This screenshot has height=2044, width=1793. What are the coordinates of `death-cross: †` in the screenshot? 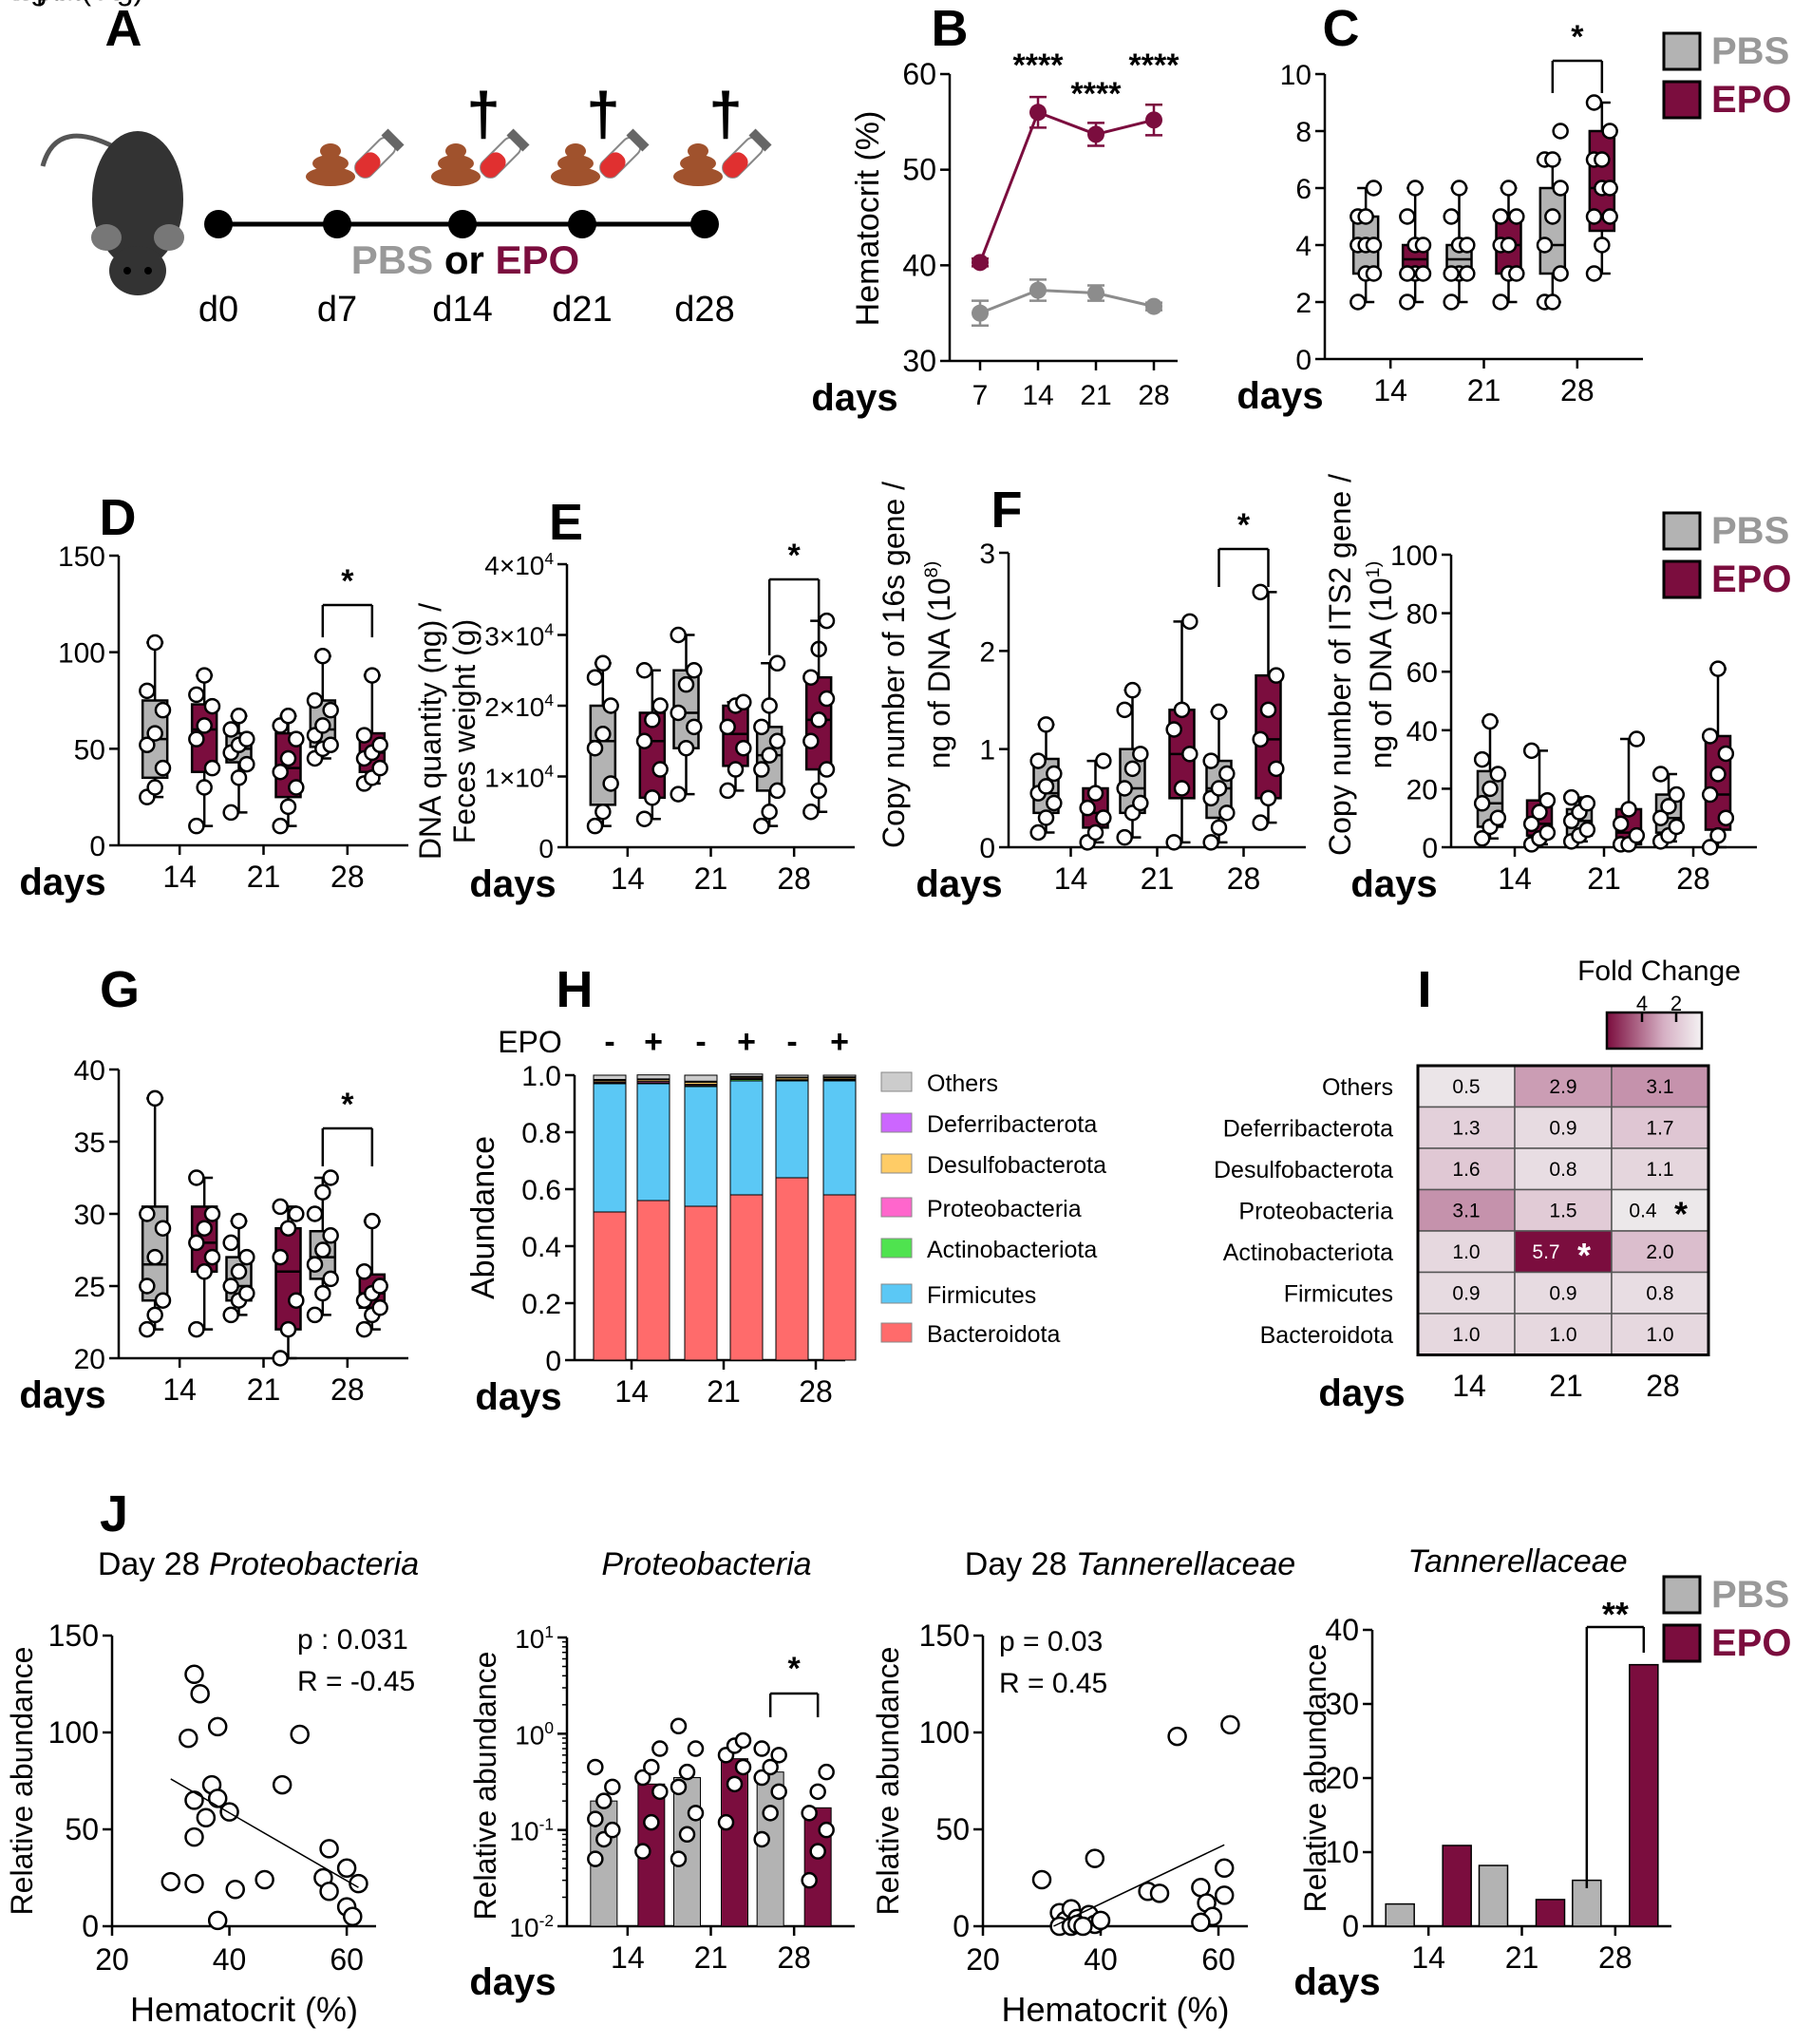 It's located at (725, 114).